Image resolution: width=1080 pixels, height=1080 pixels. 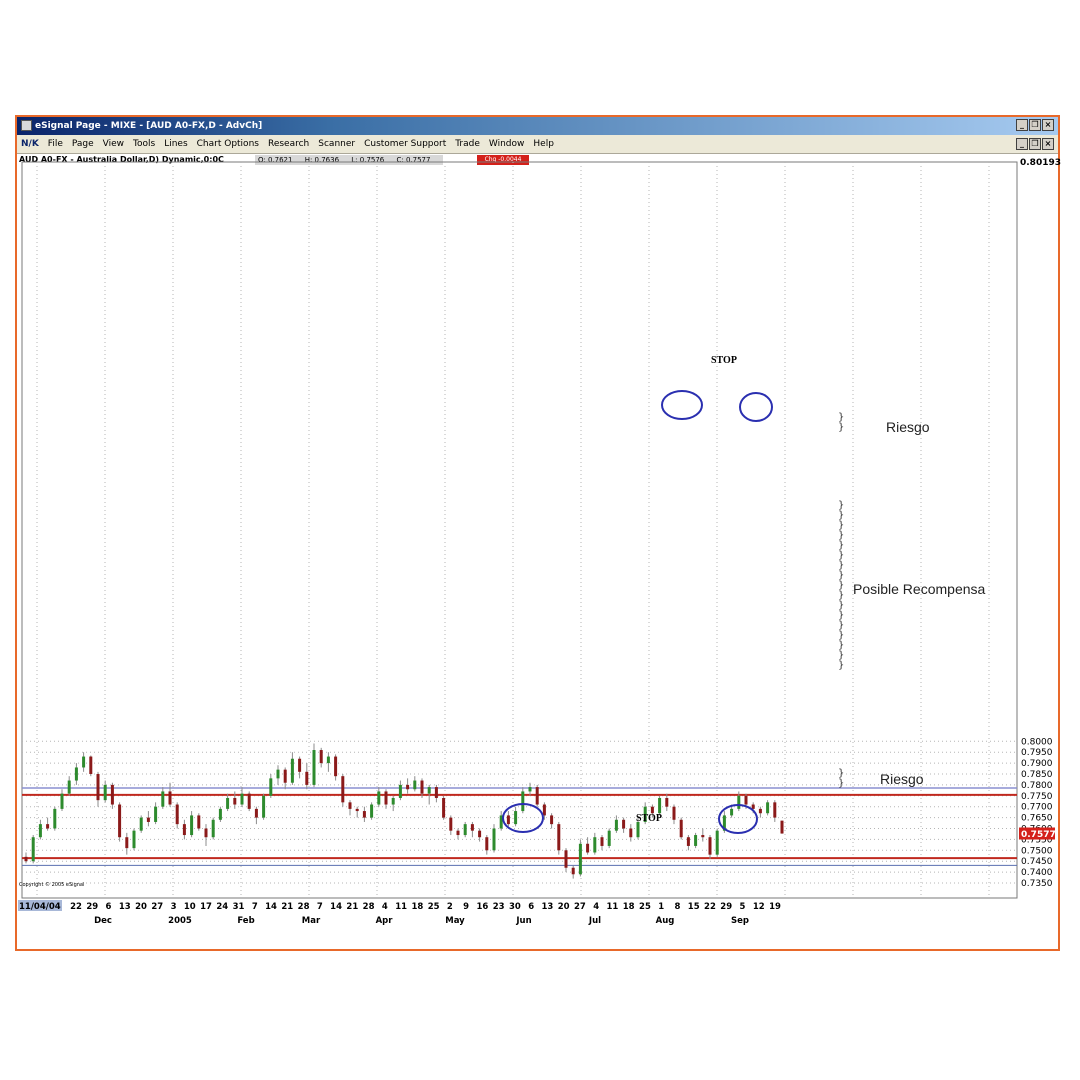 What do you see at coordinates (82, 144) in the screenshot?
I see `menu-page: Page` at bounding box center [82, 144].